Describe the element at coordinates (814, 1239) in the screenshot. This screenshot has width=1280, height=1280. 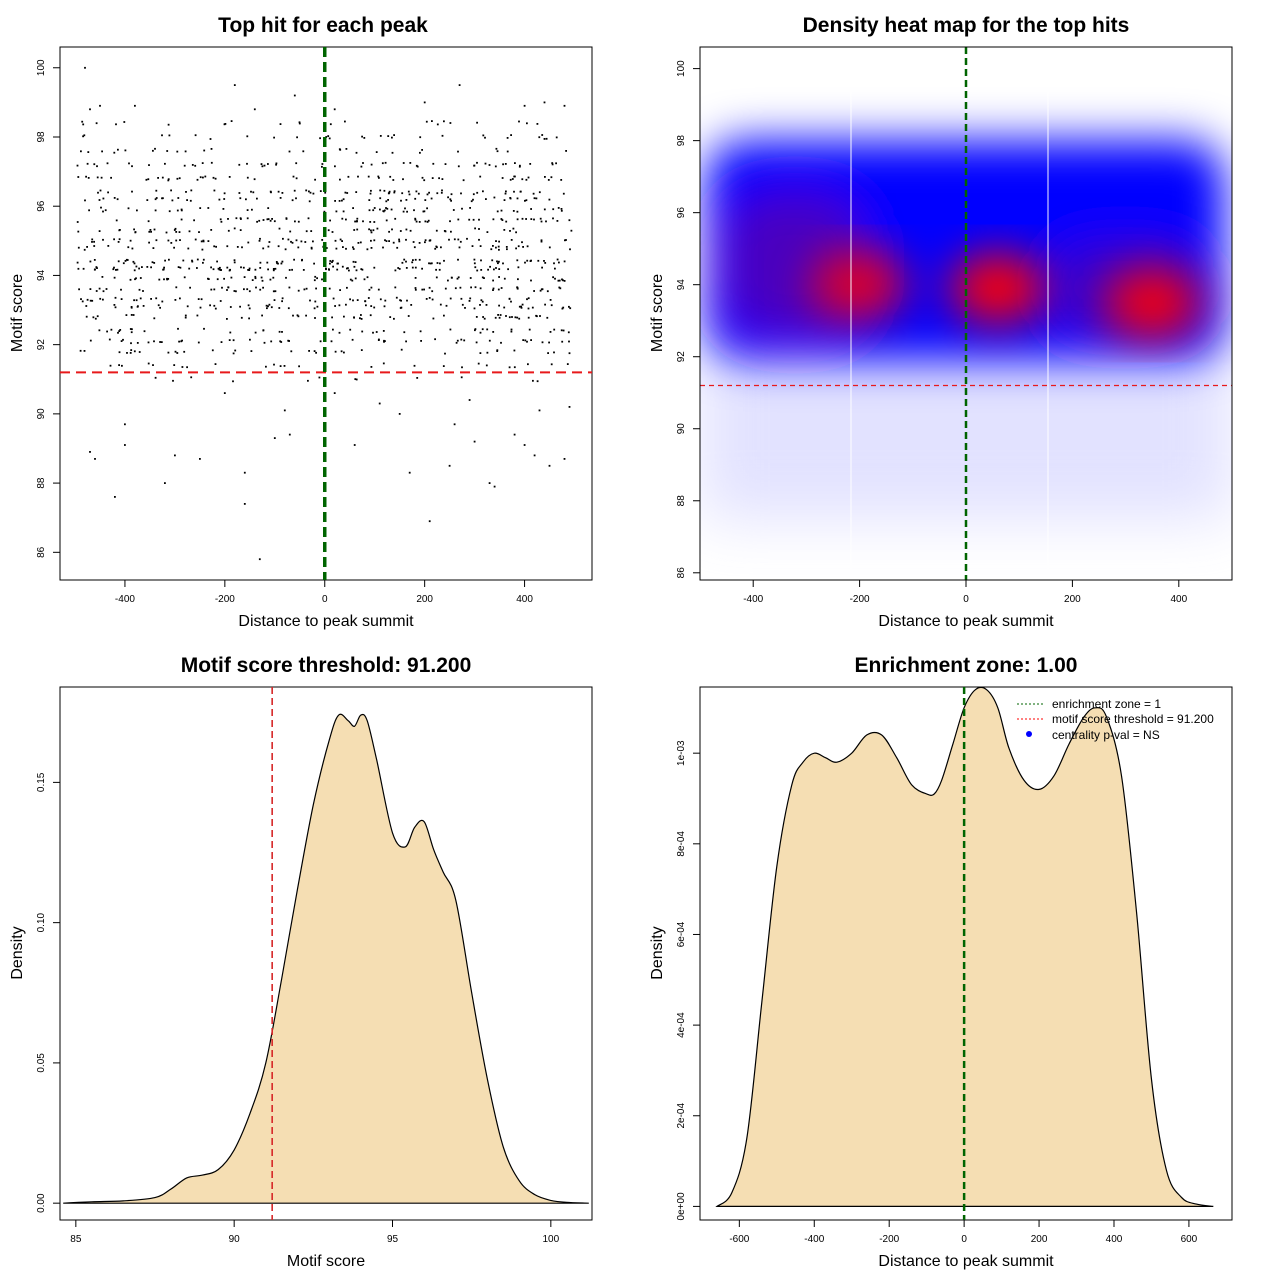
I see `x-tick-label: -400` at that location.